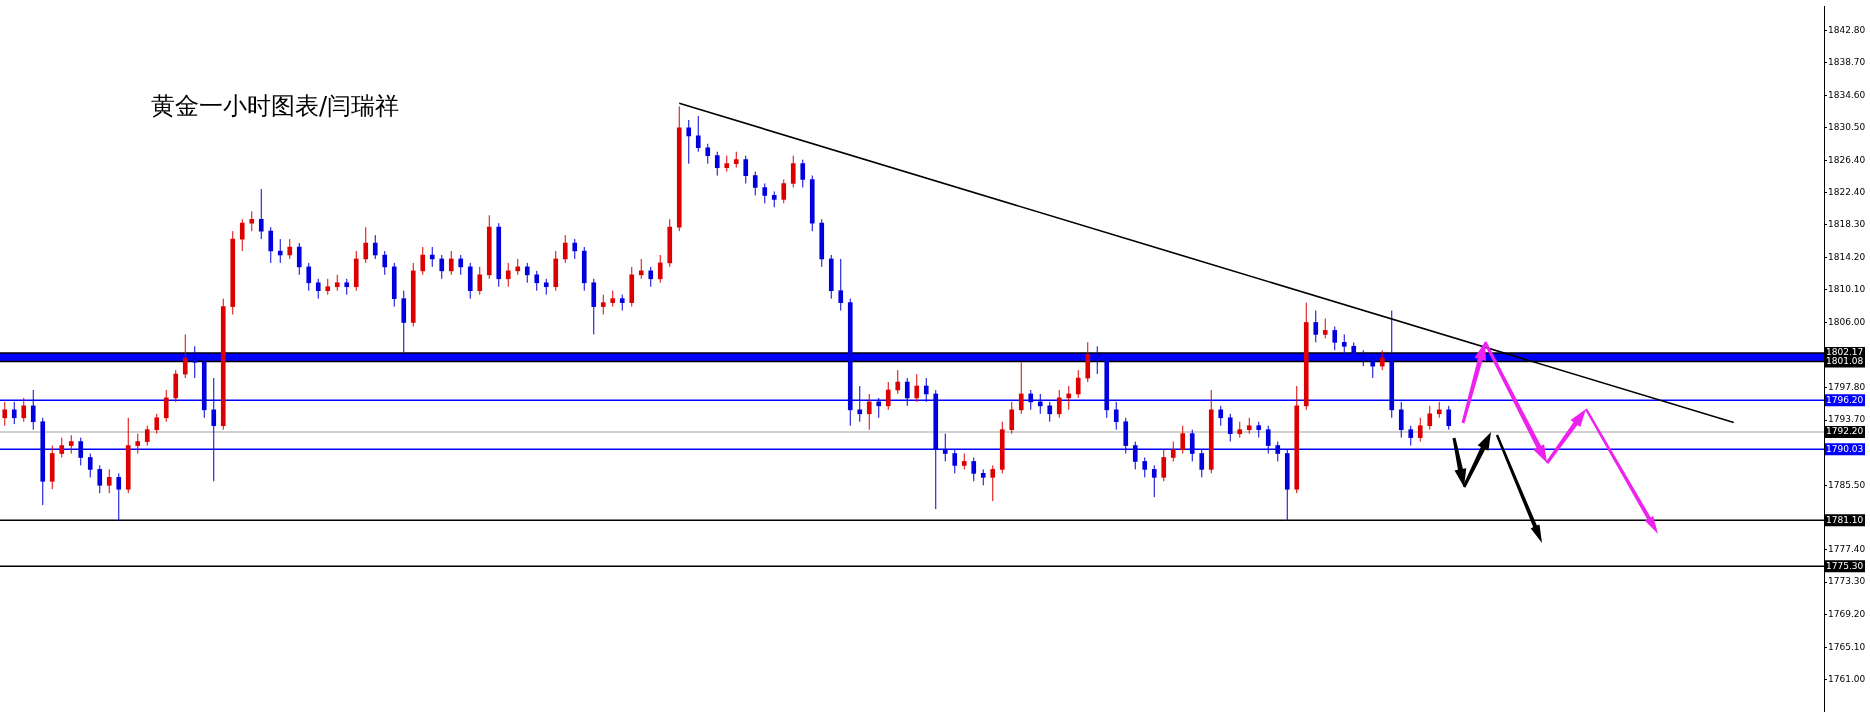 Image resolution: width=1870 pixels, height=718 pixels. What do you see at coordinates (1847, 581) in the screenshot?
I see `y-tick-label: 1773.30` at bounding box center [1847, 581].